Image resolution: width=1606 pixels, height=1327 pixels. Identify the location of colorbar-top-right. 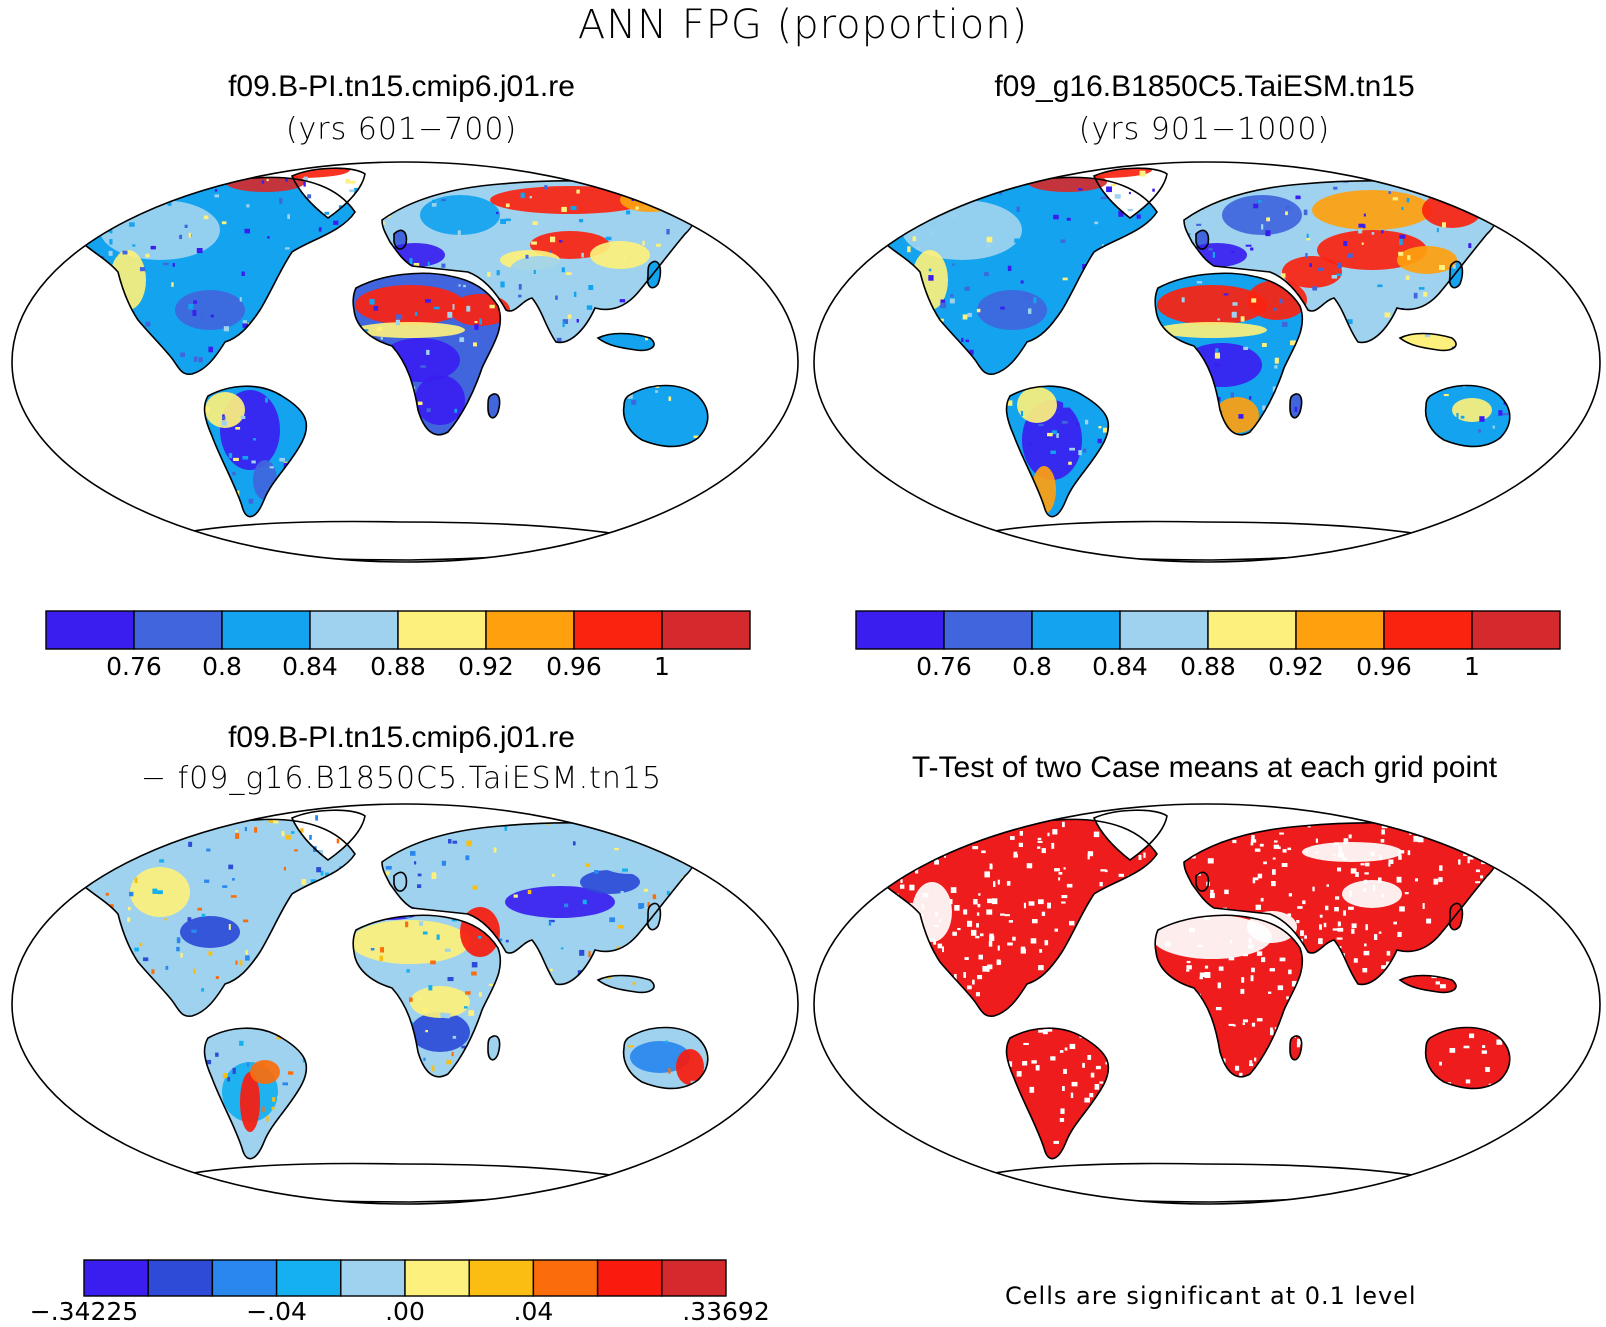
(1208, 630).